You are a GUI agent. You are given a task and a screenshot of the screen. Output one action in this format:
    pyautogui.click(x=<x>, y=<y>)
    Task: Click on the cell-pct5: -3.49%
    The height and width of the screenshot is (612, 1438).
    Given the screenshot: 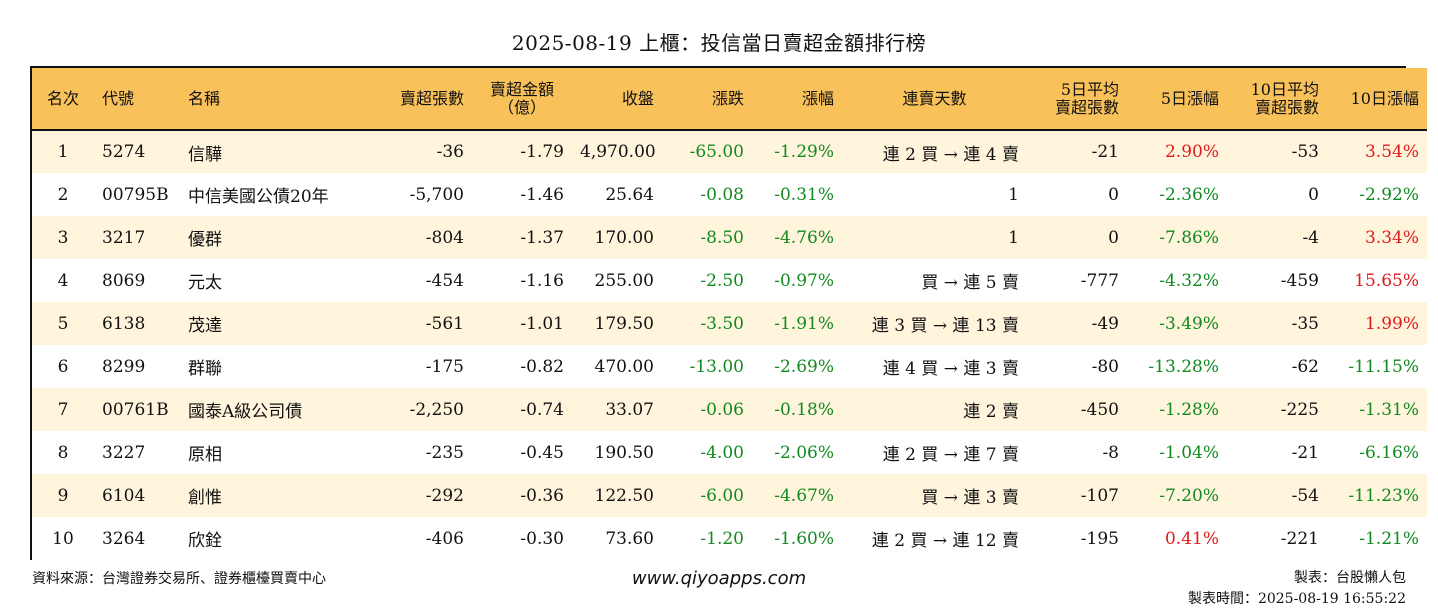 What is the action you would take?
    pyautogui.click(x=1189, y=323)
    